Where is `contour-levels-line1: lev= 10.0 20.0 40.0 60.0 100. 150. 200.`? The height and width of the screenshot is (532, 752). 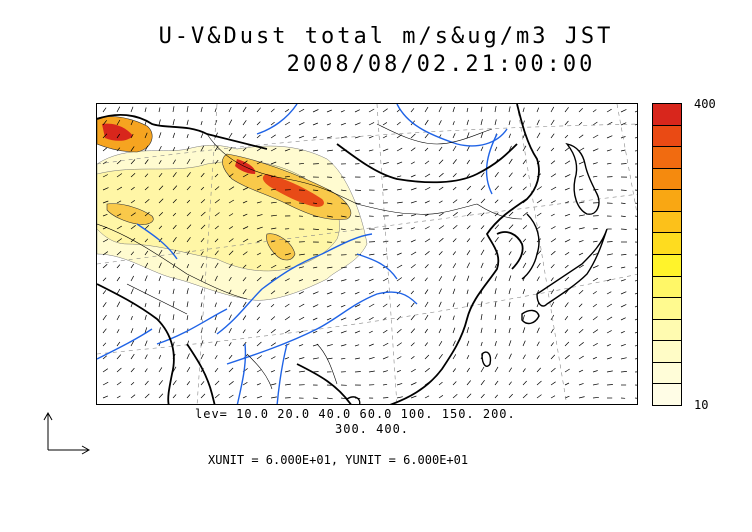 contour-levels-line1: lev= 10.0 20.0 40.0 60.0 100. 150. 200. is located at coordinates (355, 414).